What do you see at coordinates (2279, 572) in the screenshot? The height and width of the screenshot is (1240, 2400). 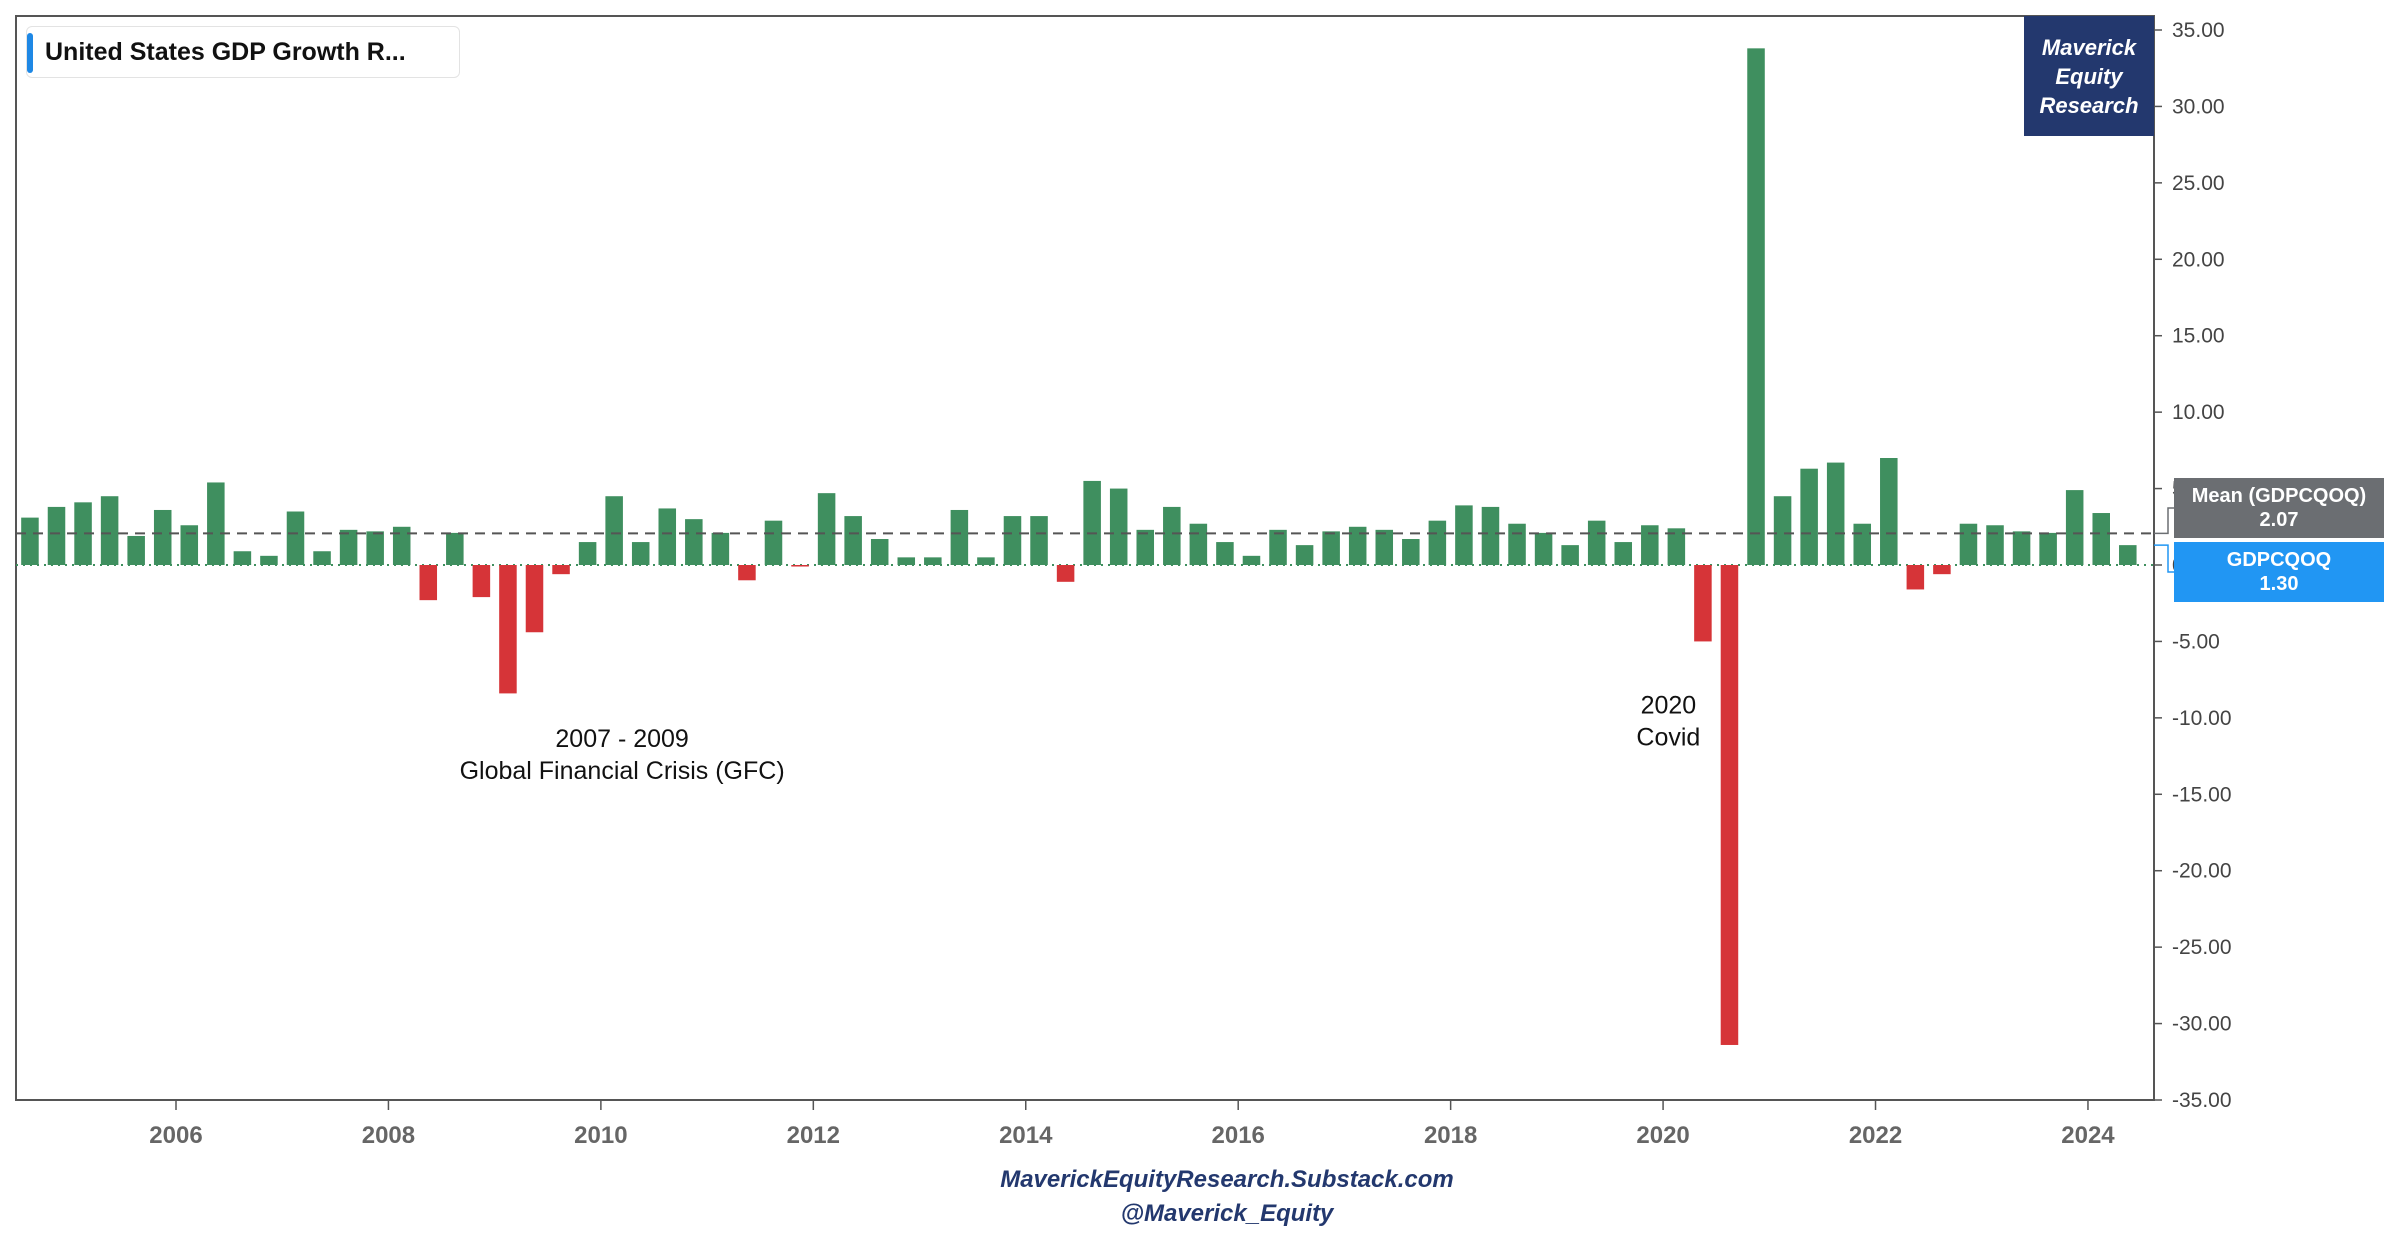 I see `current-value-label: GDPCQOQ 1.30` at bounding box center [2279, 572].